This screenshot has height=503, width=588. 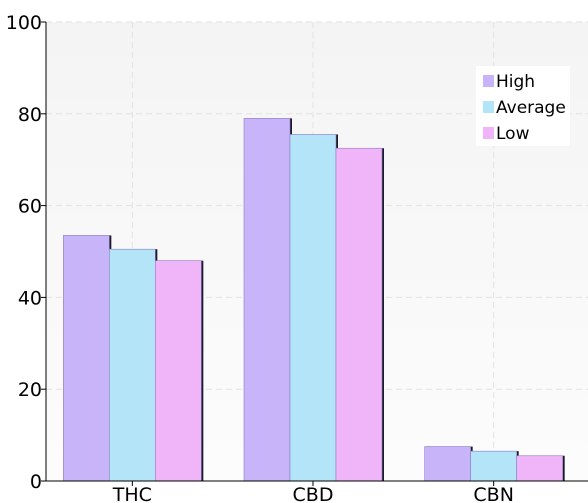 I want to click on legend-label-average: Average, so click(x=531, y=108).